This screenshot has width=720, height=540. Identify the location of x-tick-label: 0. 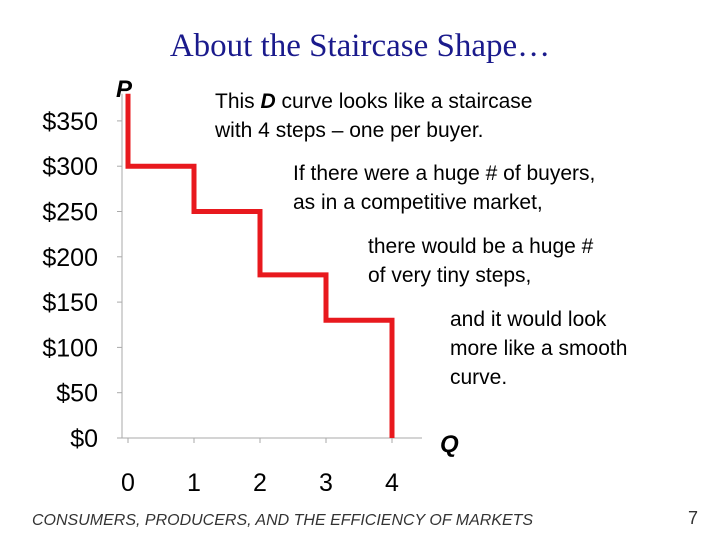
(128, 483).